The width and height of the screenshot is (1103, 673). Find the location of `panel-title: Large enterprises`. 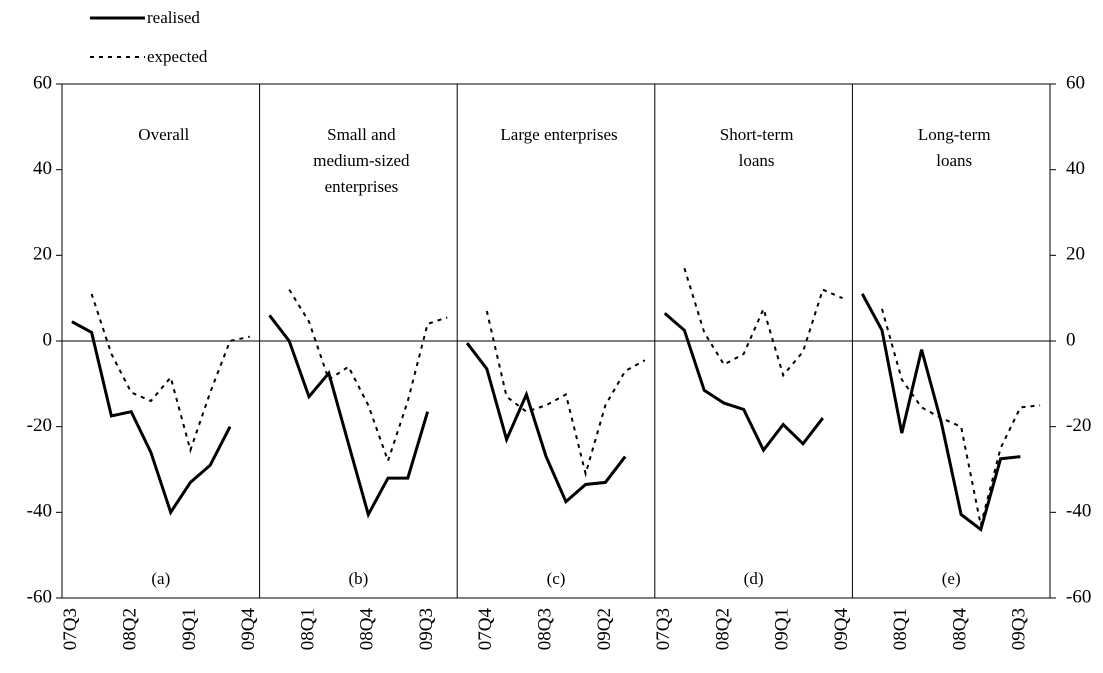

panel-title: Large enterprises is located at coordinates (558, 134).